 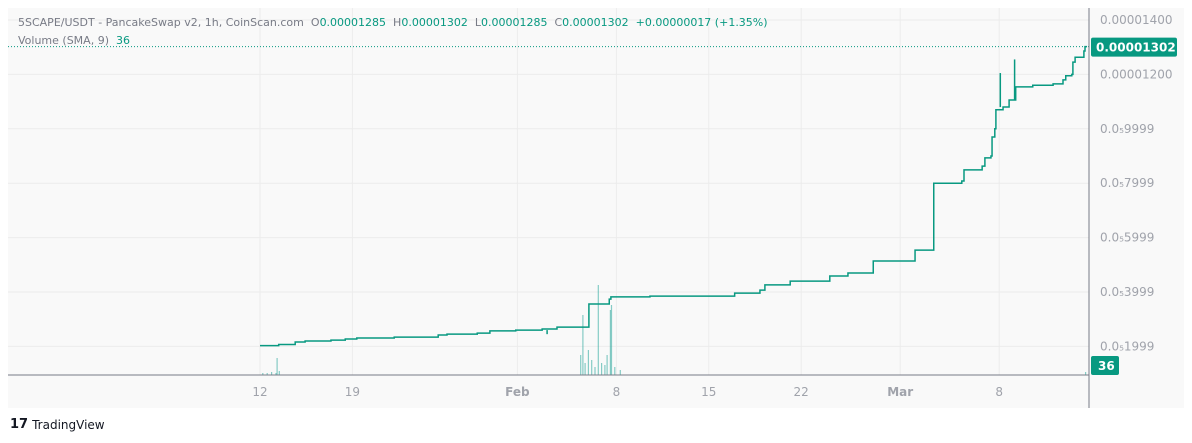 What do you see at coordinates (315, 22) in the screenshot?
I see `open-label: O` at bounding box center [315, 22].